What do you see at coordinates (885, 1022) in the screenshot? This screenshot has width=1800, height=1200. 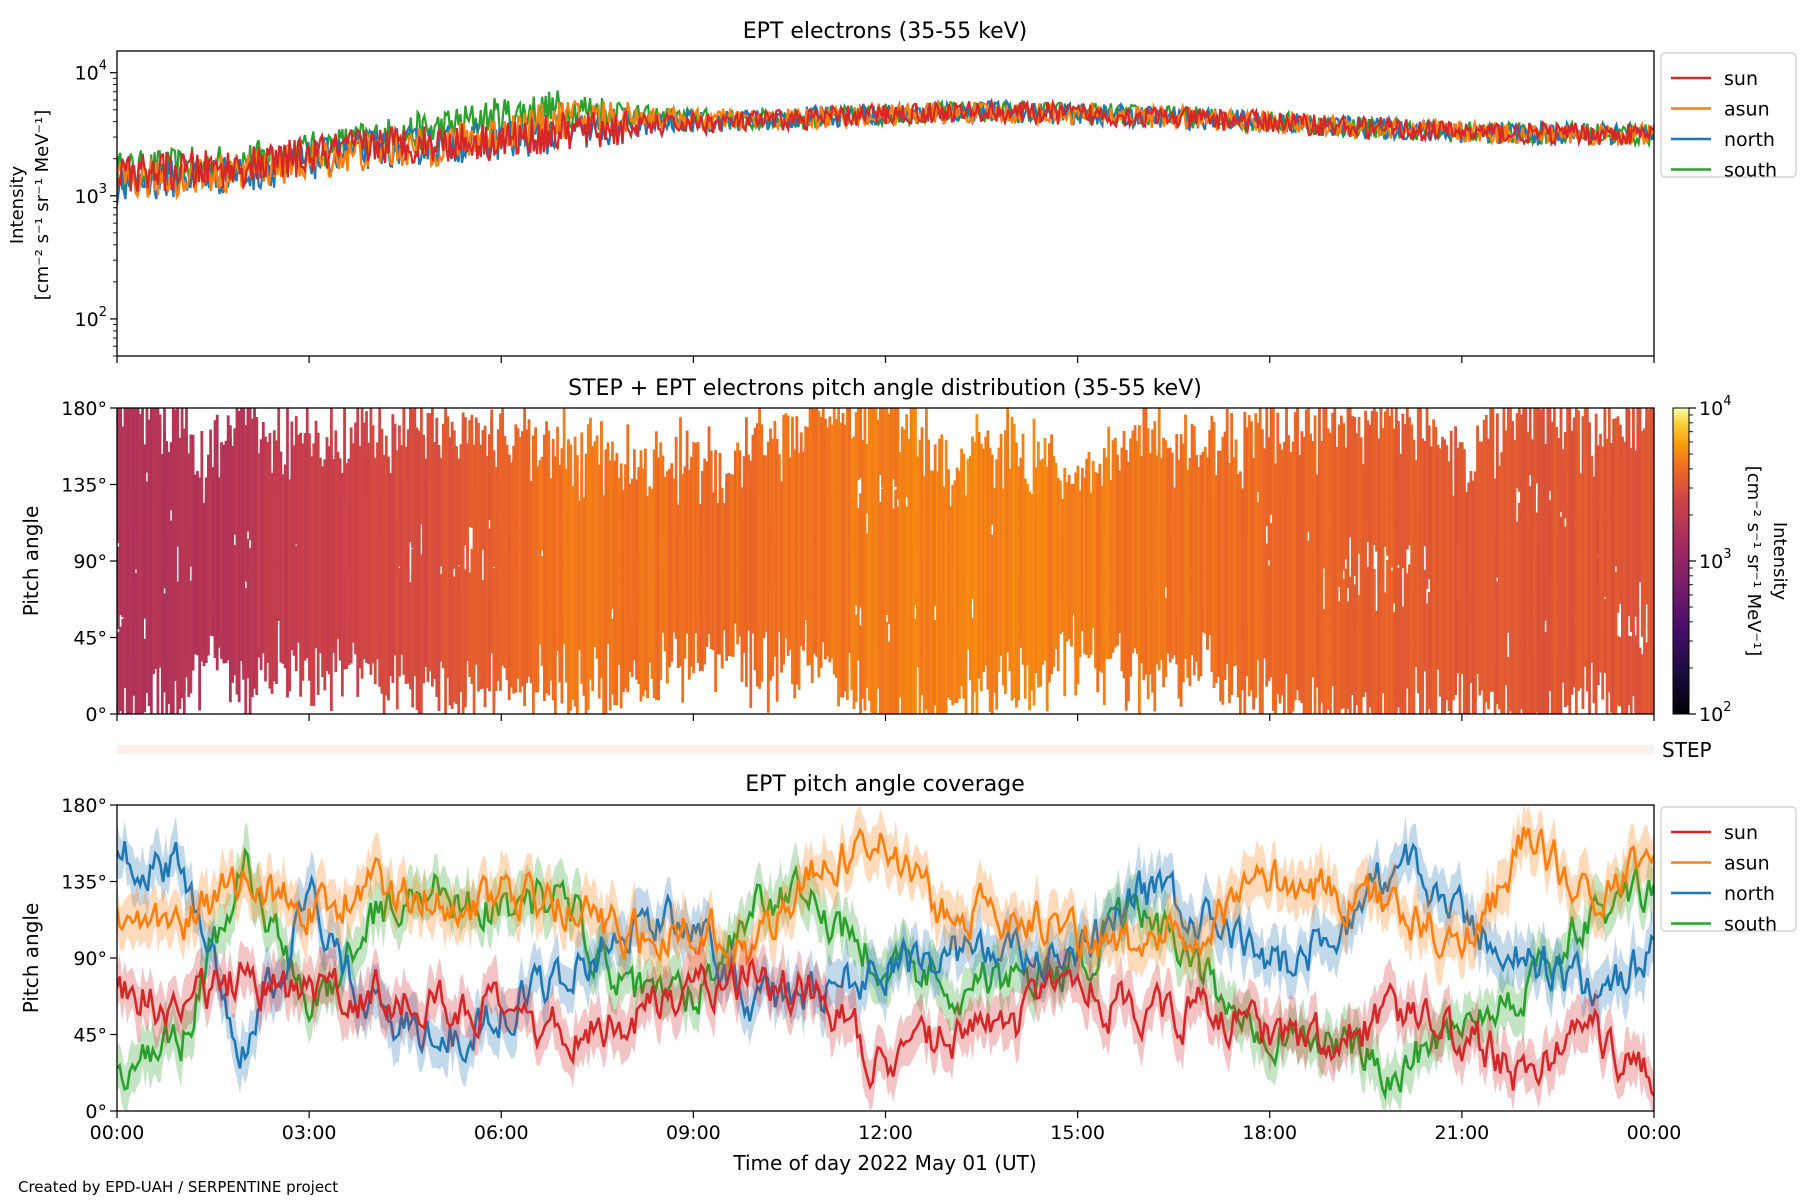 I see `panel4-band-sun` at bounding box center [885, 1022].